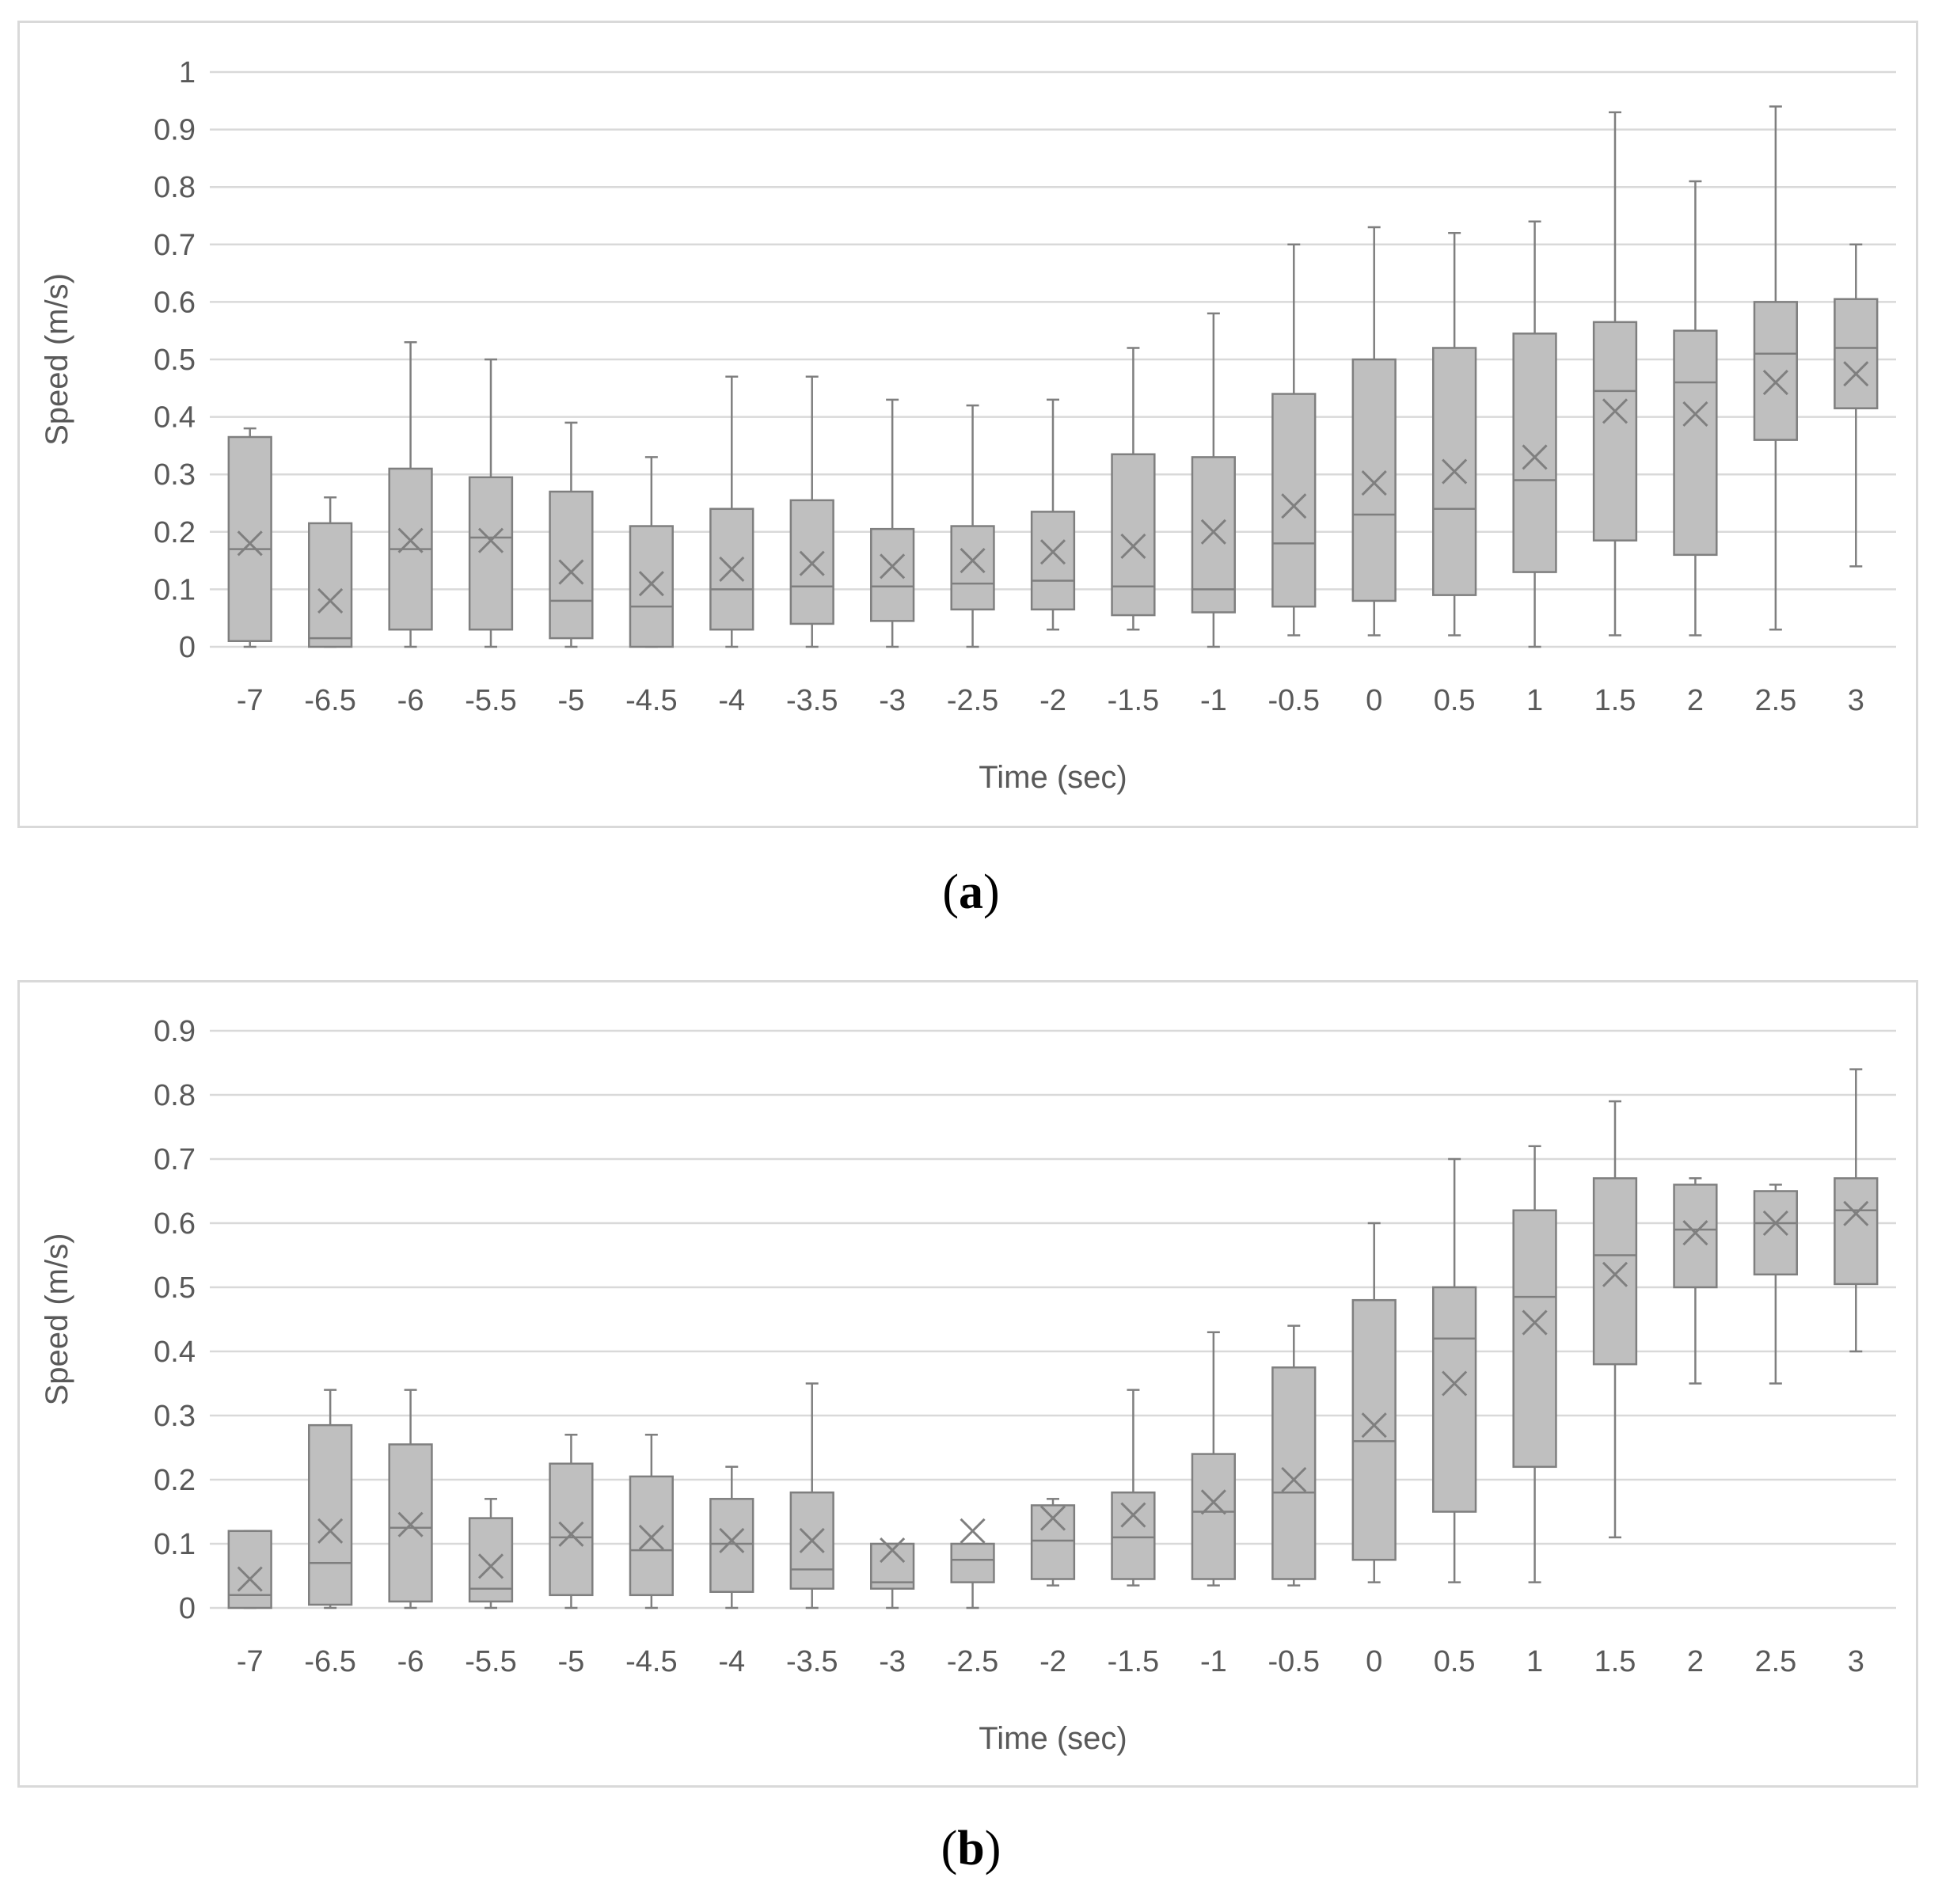 This screenshot has height=1904, width=1942. What do you see at coordinates (411, 1499) in the screenshot?
I see `box--6` at bounding box center [411, 1499].